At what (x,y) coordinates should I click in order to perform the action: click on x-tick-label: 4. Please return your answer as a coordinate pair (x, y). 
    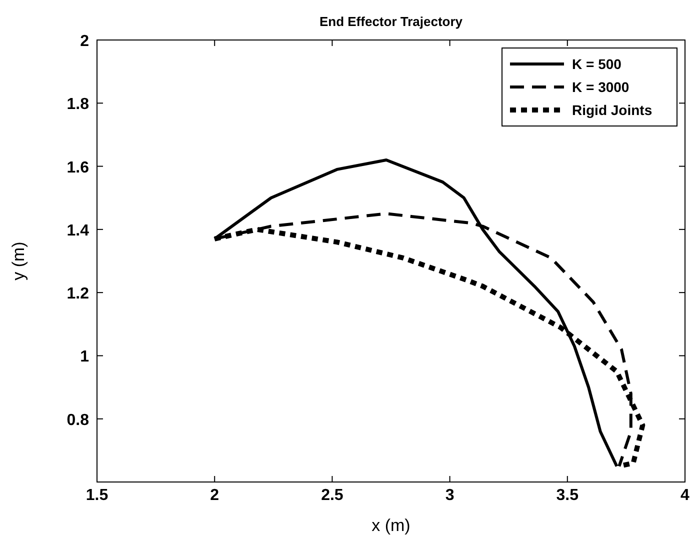
    Looking at the image, I should click on (685, 495).